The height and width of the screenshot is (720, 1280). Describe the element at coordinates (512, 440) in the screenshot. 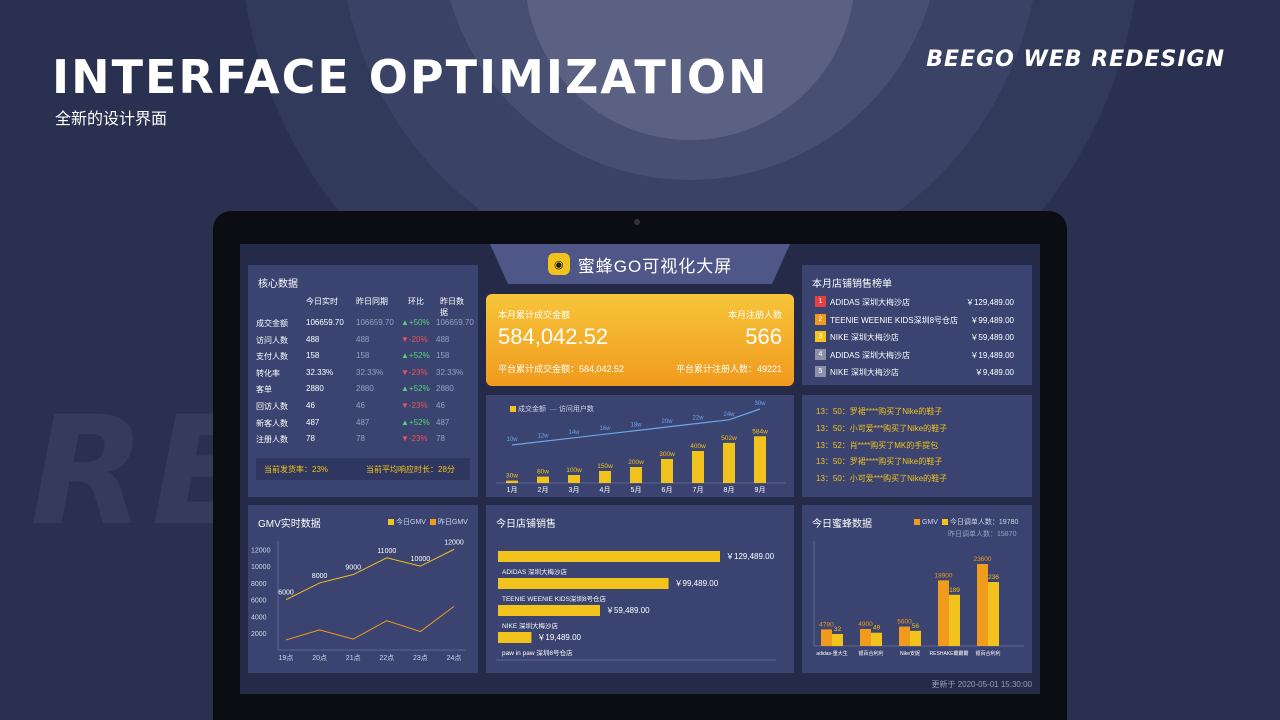

I see `monthly-line-label: 10w` at that location.